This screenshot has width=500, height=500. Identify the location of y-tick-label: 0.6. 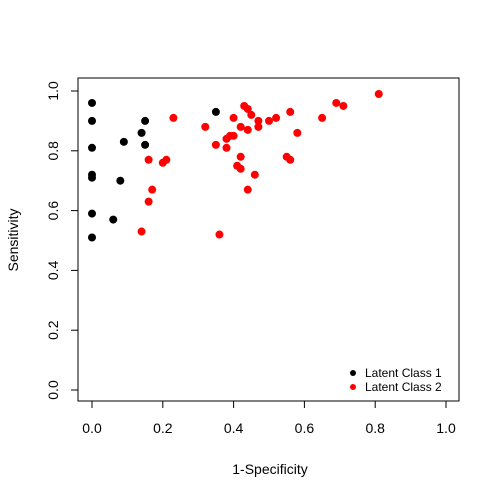
(53, 211).